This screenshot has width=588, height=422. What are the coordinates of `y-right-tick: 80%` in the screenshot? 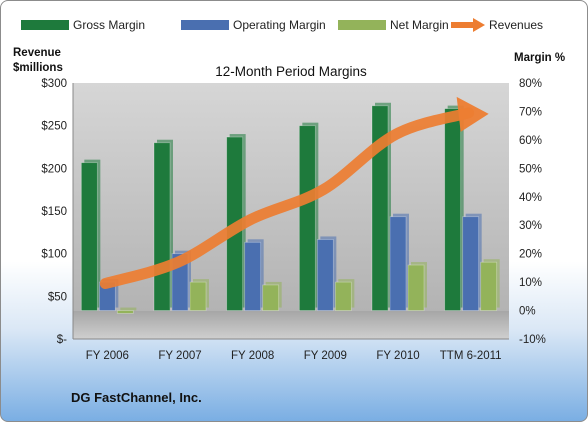 It's located at (530, 84).